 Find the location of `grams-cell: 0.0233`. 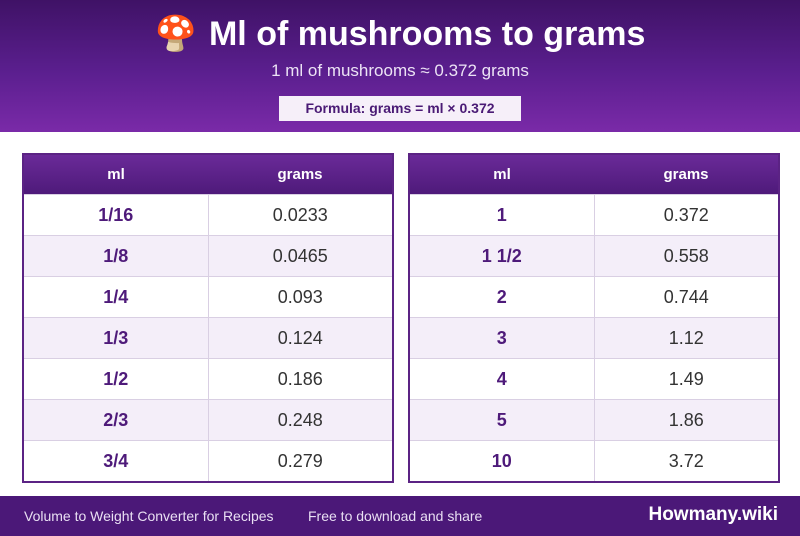

grams-cell: 0.0233 is located at coordinates (300, 215).